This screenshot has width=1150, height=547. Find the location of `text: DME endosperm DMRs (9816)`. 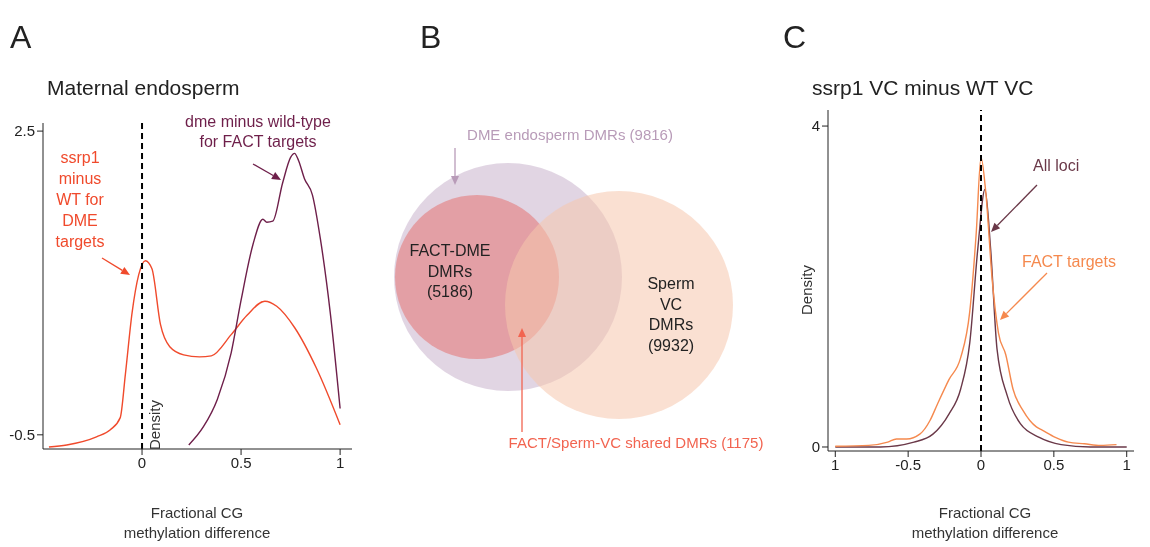

text: DME endosperm DMRs (9816) is located at coordinates (570, 134).